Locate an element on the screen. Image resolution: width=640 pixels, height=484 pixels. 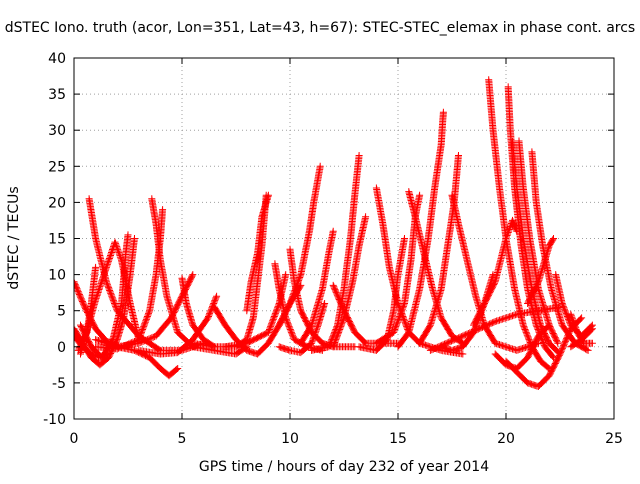
series-markers is located at coordinates (381, 294).